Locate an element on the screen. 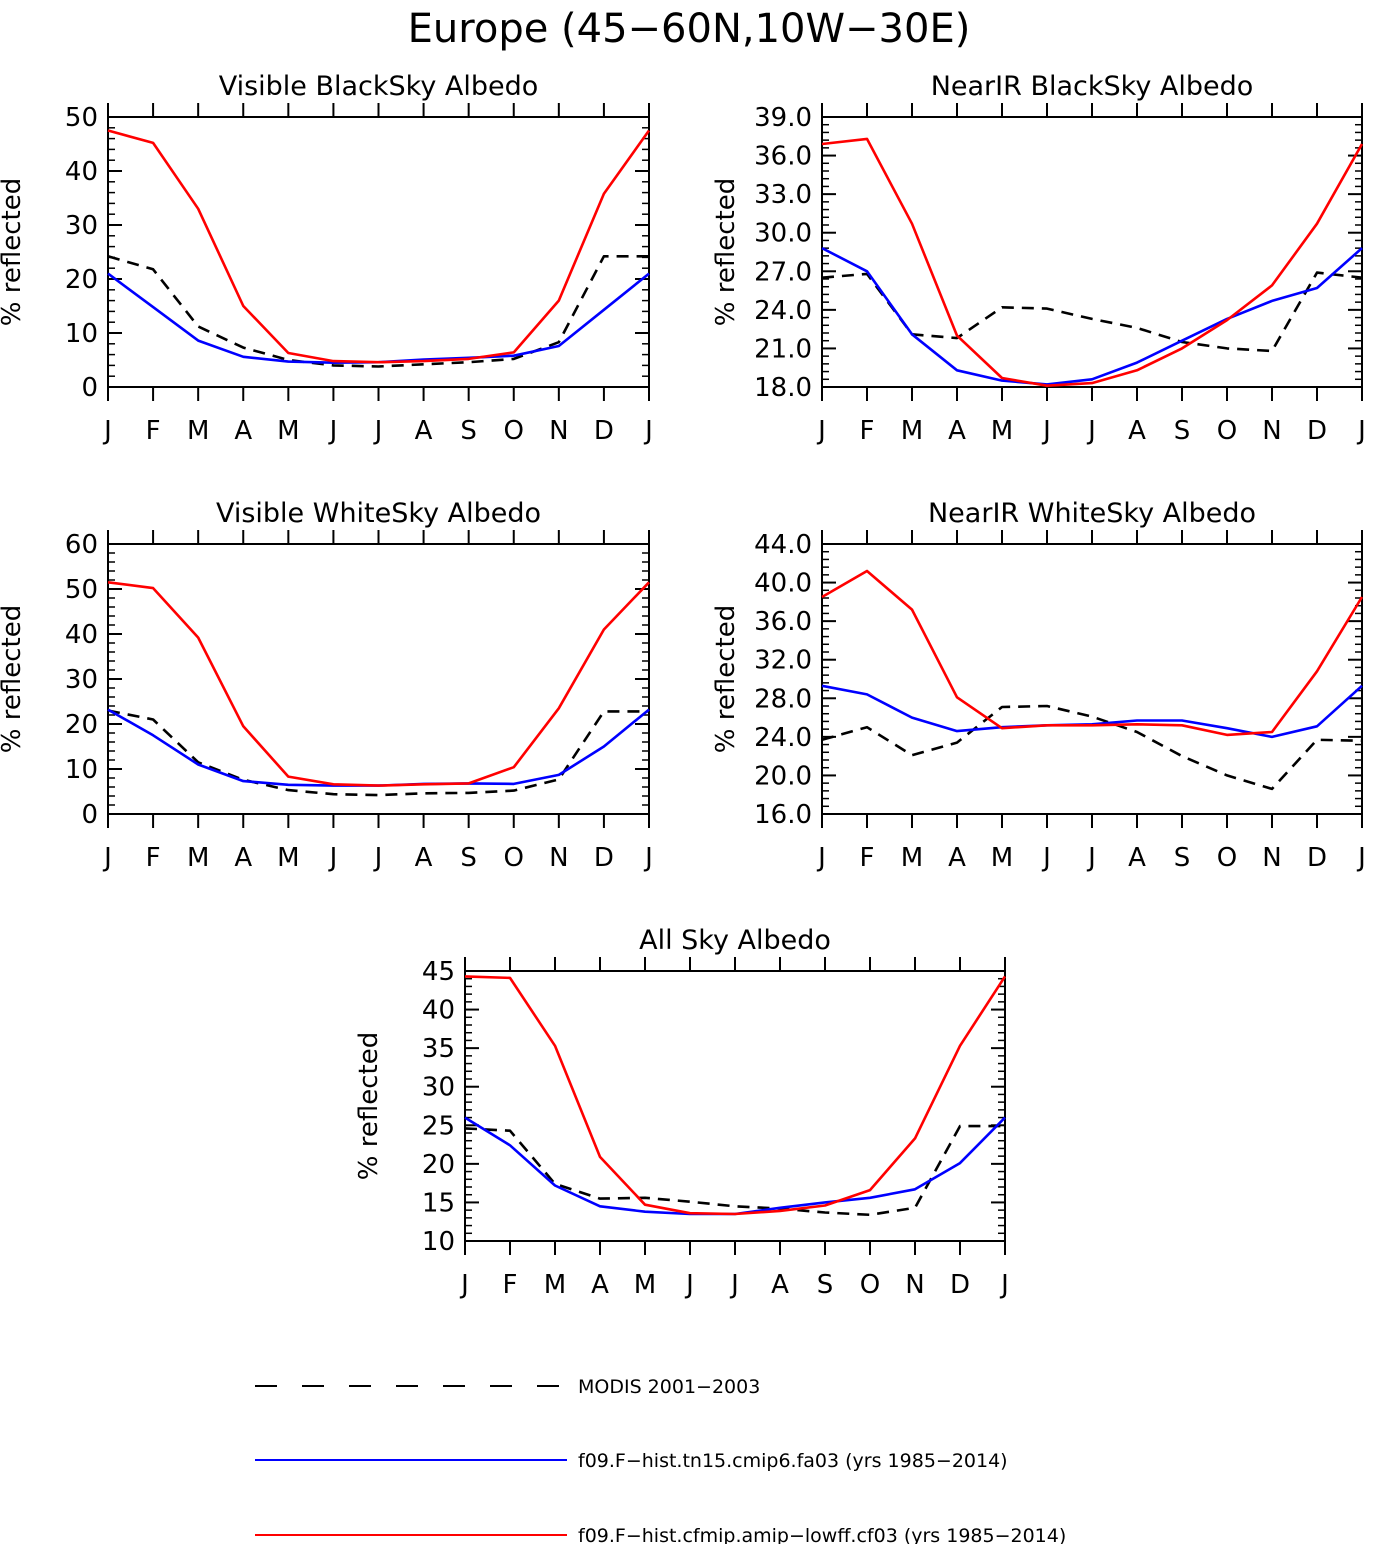 Image resolution: width=1378 pixels, height=1544 pixels. panel-title: Visible BlackSky Albedo is located at coordinates (379, 86).